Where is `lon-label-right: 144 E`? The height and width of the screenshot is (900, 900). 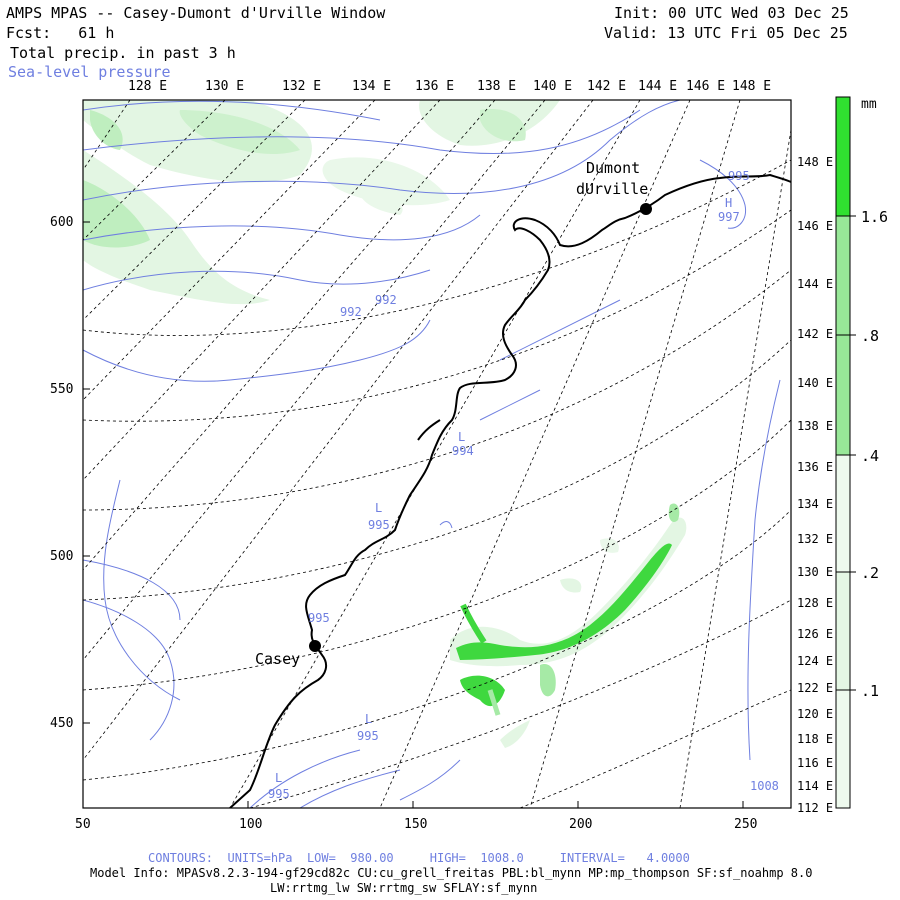 lon-label-right: 144 E is located at coordinates (815, 284).